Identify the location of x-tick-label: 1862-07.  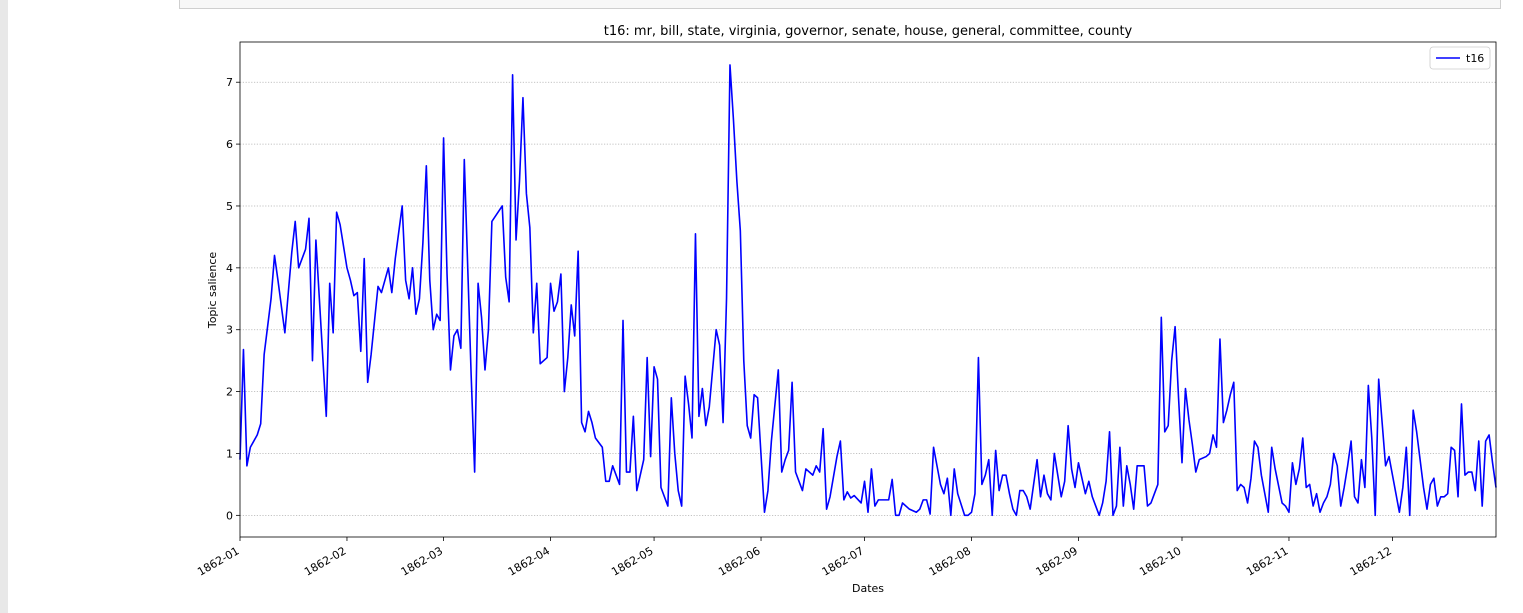
(843, 561).